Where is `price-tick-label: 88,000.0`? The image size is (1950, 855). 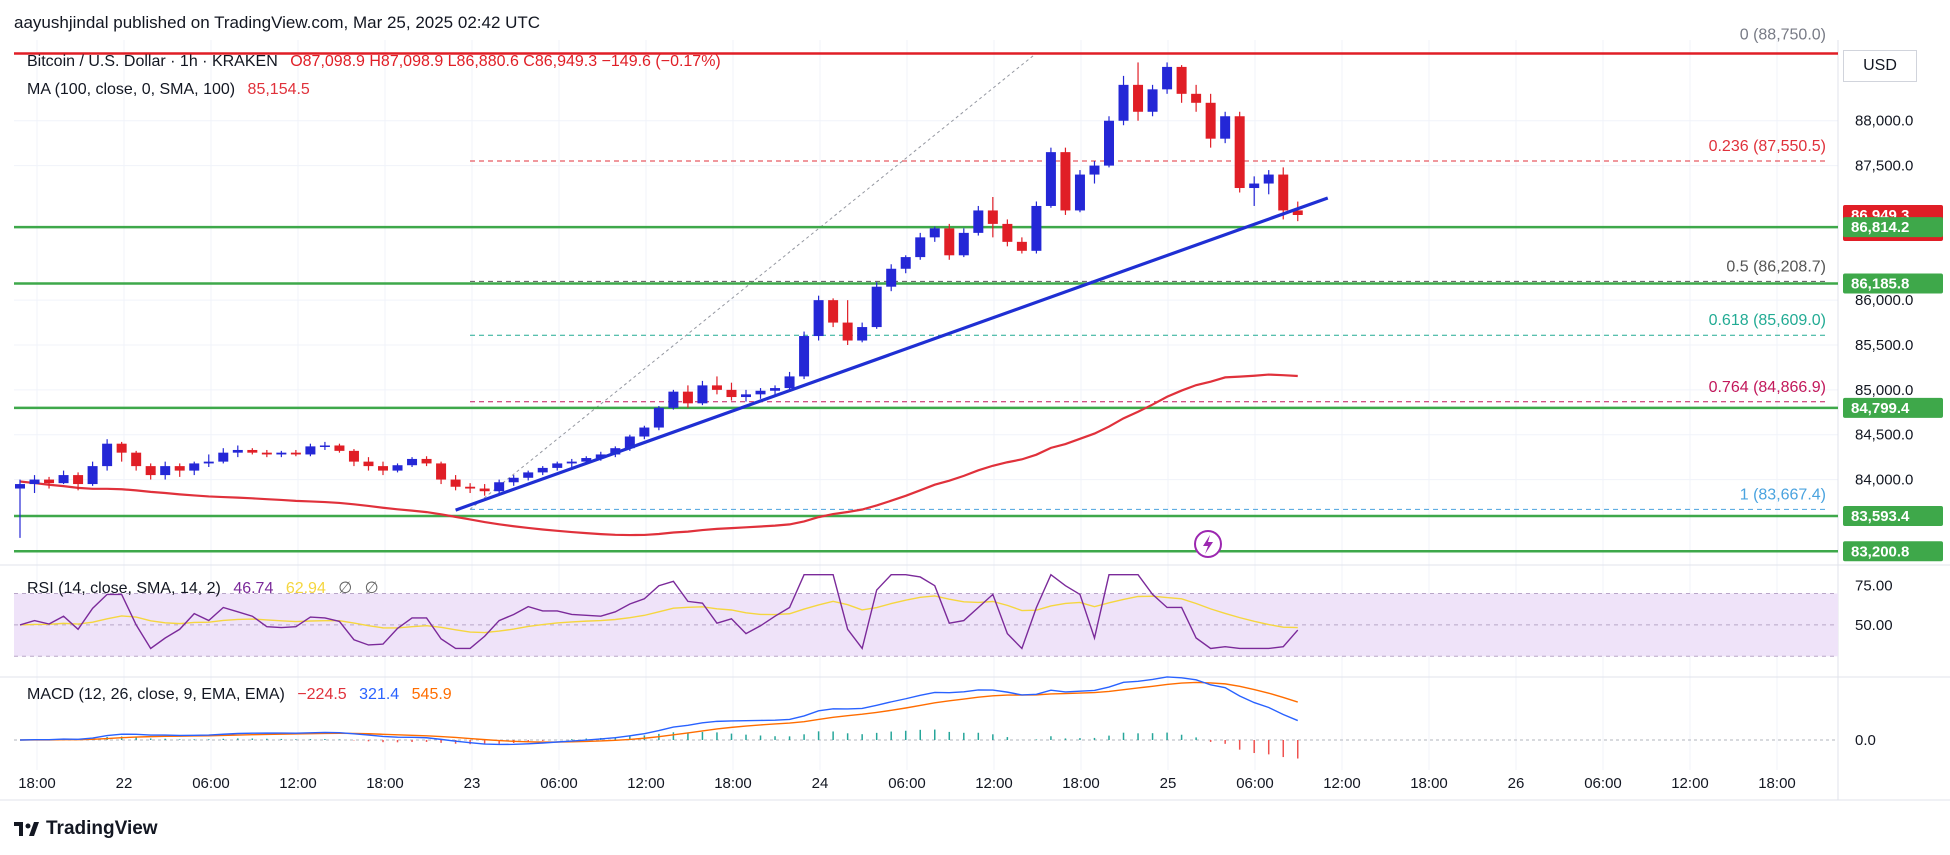 price-tick-label: 88,000.0 is located at coordinates (1884, 121).